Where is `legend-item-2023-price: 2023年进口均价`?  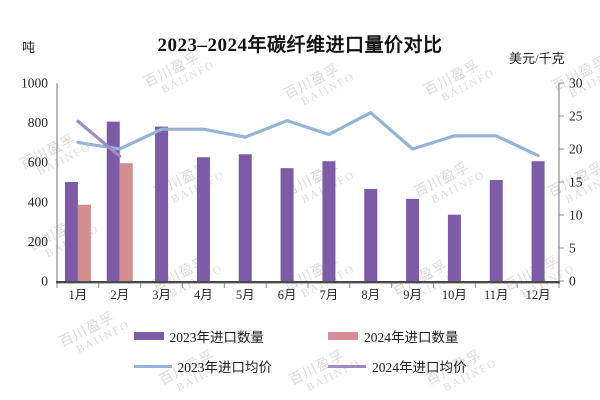
legend-item-2023-price: 2023年进口均价 is located at coordinates (203, 366).